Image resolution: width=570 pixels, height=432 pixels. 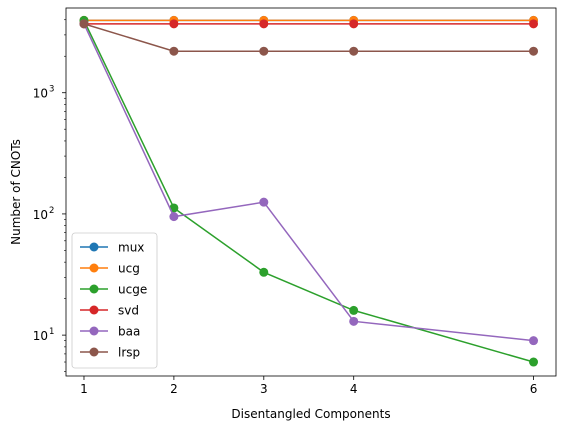 What do you see at coordinates (129, 353) in the screenshot?
I see `legend-label: lrsp` at bounding box center [129, 353].